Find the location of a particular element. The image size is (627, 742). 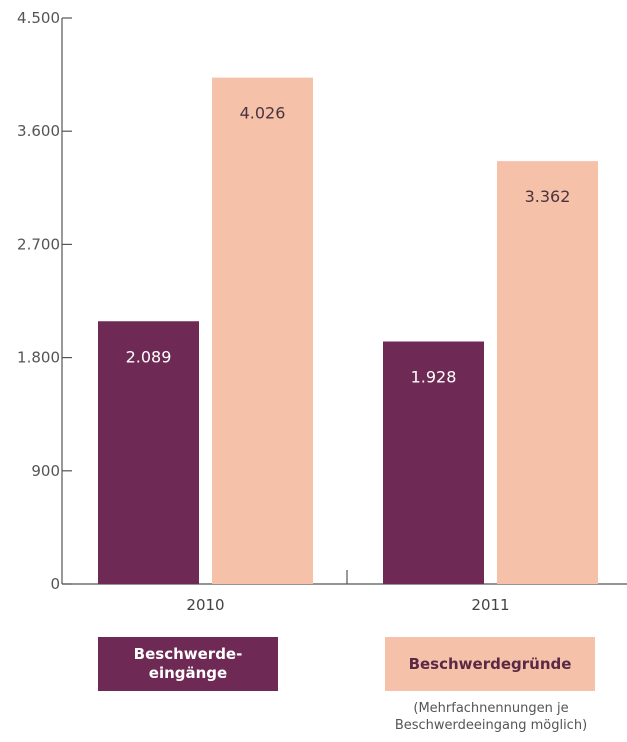

y-tick-label: 900 is located at coordinates (45, 471).